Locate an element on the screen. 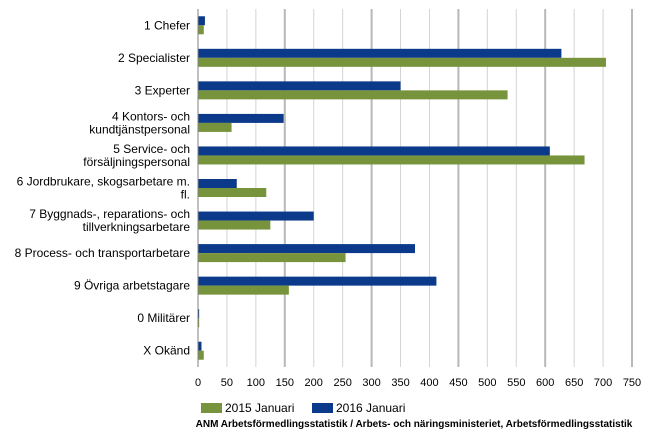 The width and height of the screenshot is (653, 432). x-tick-label: 300 is located at coordinates (371, 383).